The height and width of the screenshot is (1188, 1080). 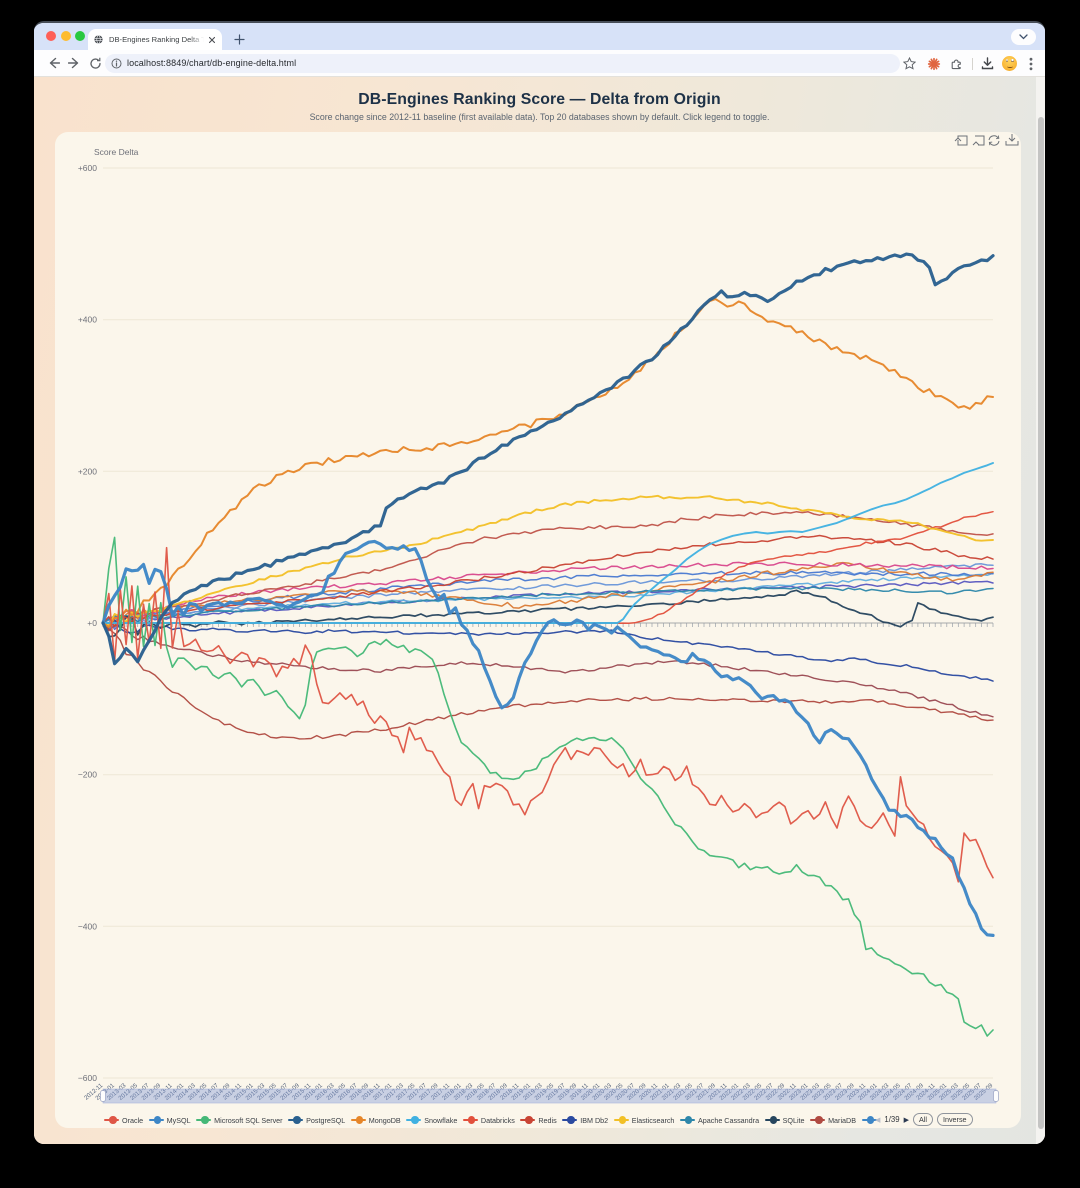 What do you see at coordinates (87, 471) in the screenshot?
I see `svg-text: +200` at bounding box center [87, 471].